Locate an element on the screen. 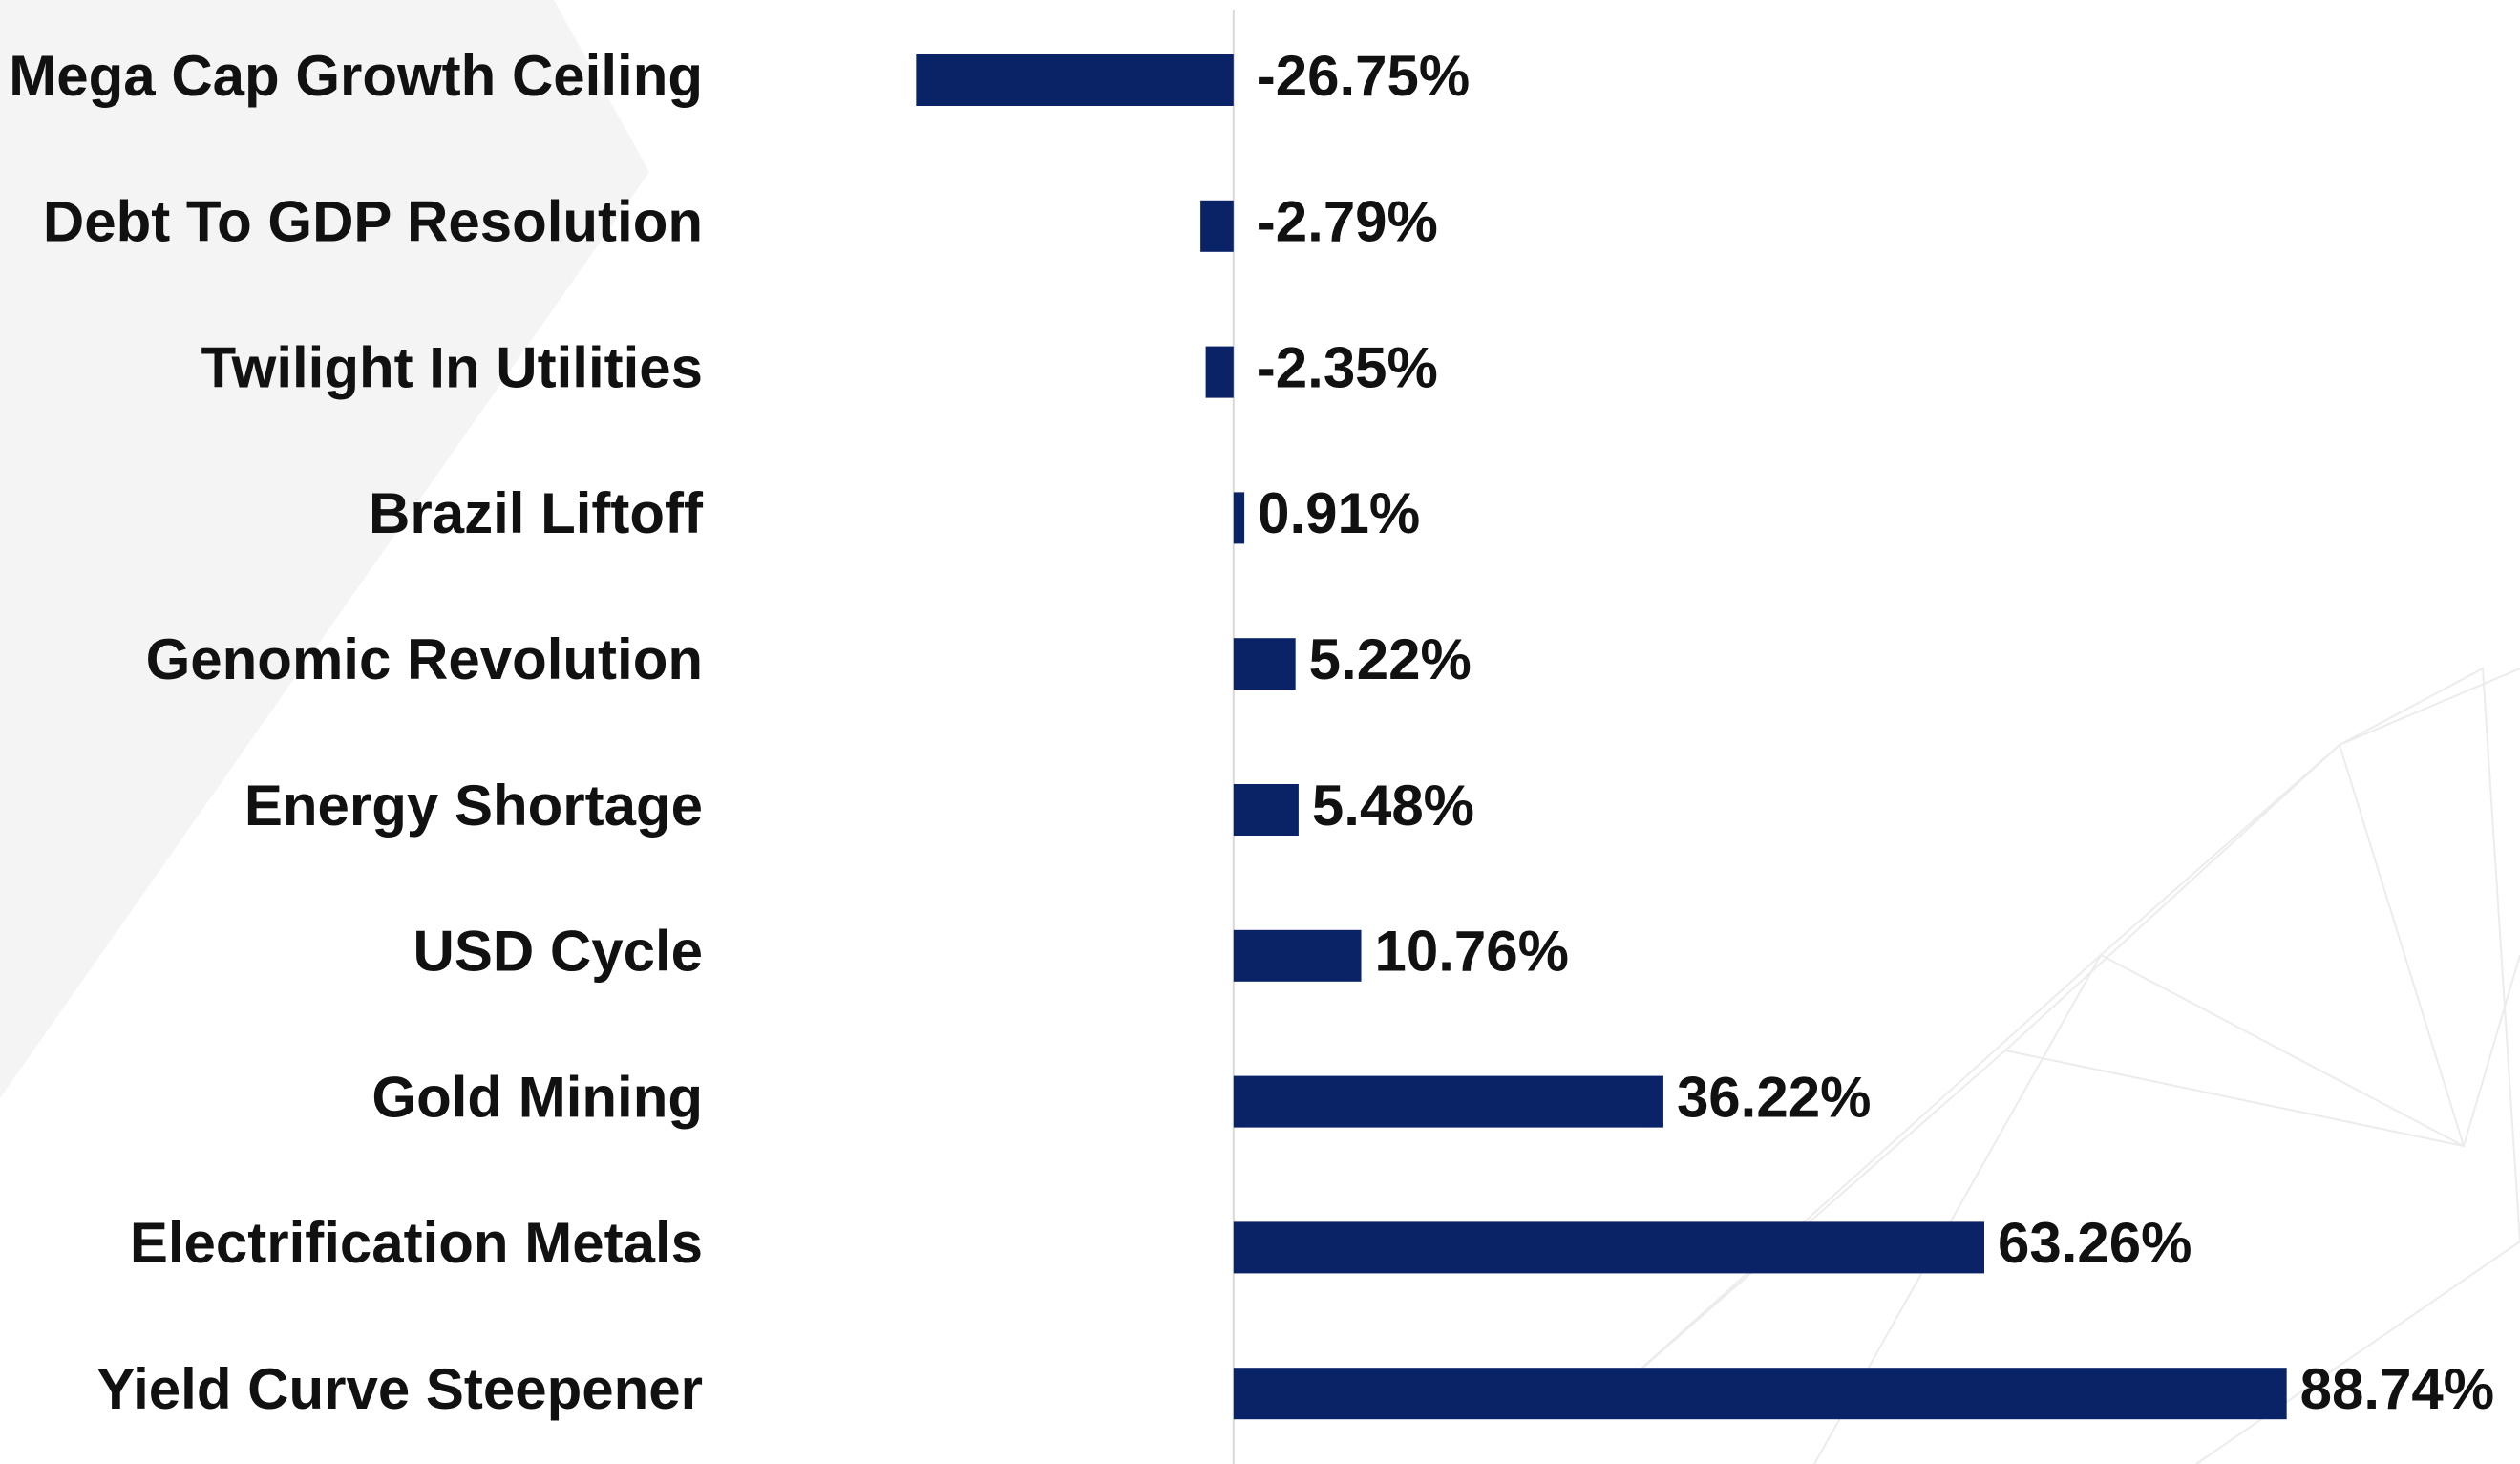 The height and width of the screenshot is (1464, 2520). y-tick-label: Gold Mining is located at coordinates (537, 1097).